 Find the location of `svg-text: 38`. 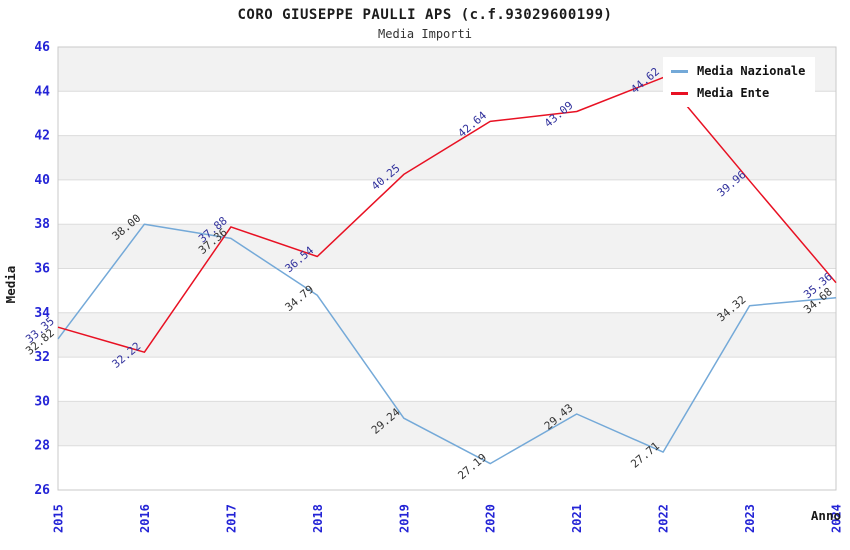

svg-text: 38 is located at coordinates (42, 224).